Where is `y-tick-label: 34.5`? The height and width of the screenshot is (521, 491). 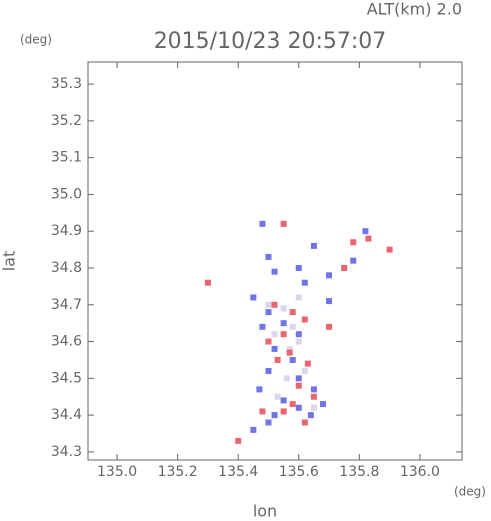 y-tick-label: 34.5 is located at coordinates (66, 378).